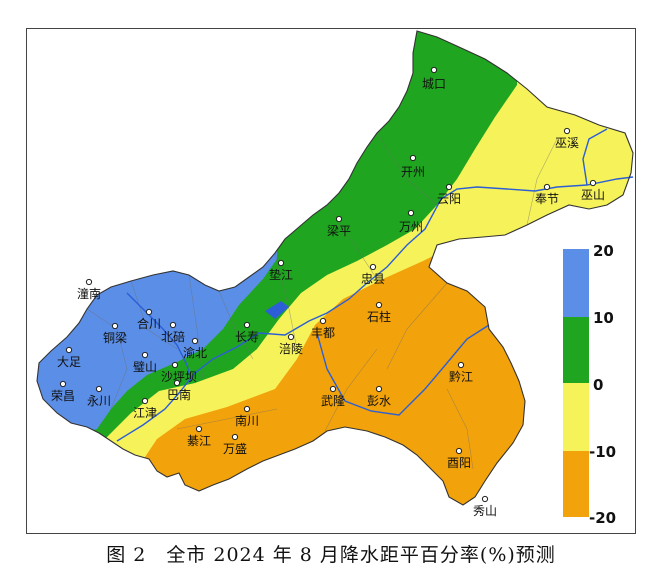 The width and height of the screenshot is (662, 582). Describe the element at coordinates (602, 452) in the screenshot. I see `legend-tick-minus10: -10` at that location.